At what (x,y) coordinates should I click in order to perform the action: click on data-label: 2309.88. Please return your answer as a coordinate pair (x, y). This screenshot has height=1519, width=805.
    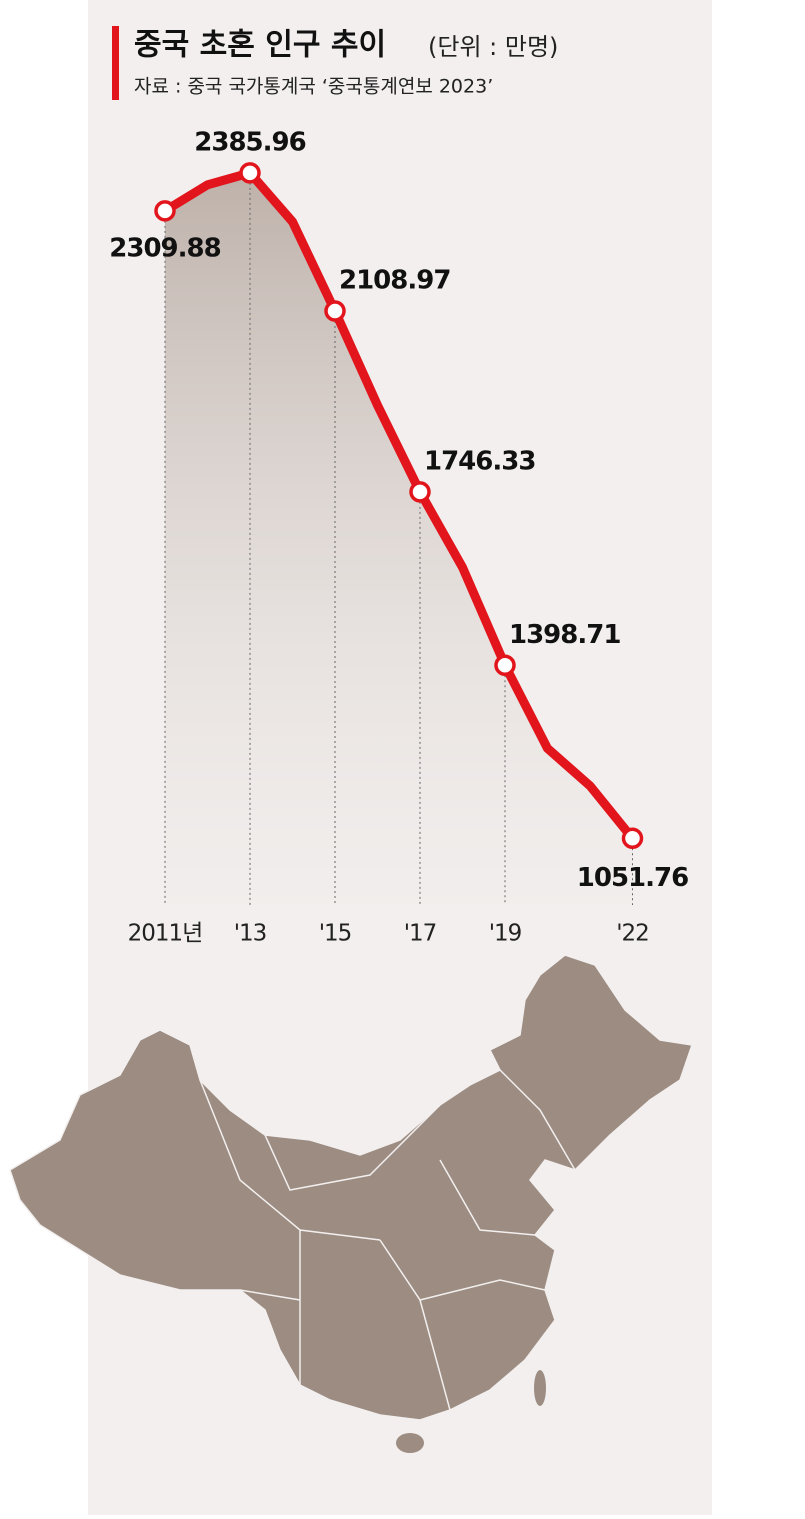
    Looking at the image, I should click on (164, 248).